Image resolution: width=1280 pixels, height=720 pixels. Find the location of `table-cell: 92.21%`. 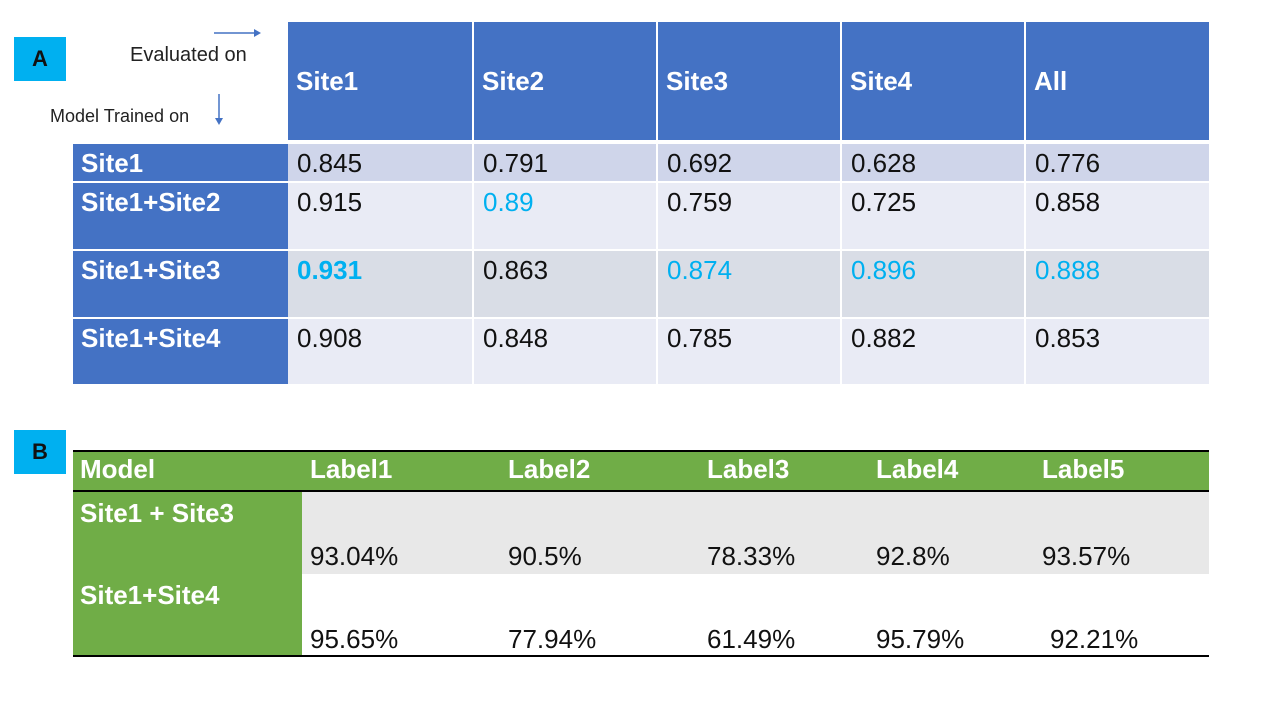

table-cell: 92.21% is located at coordinates (1094, 639).